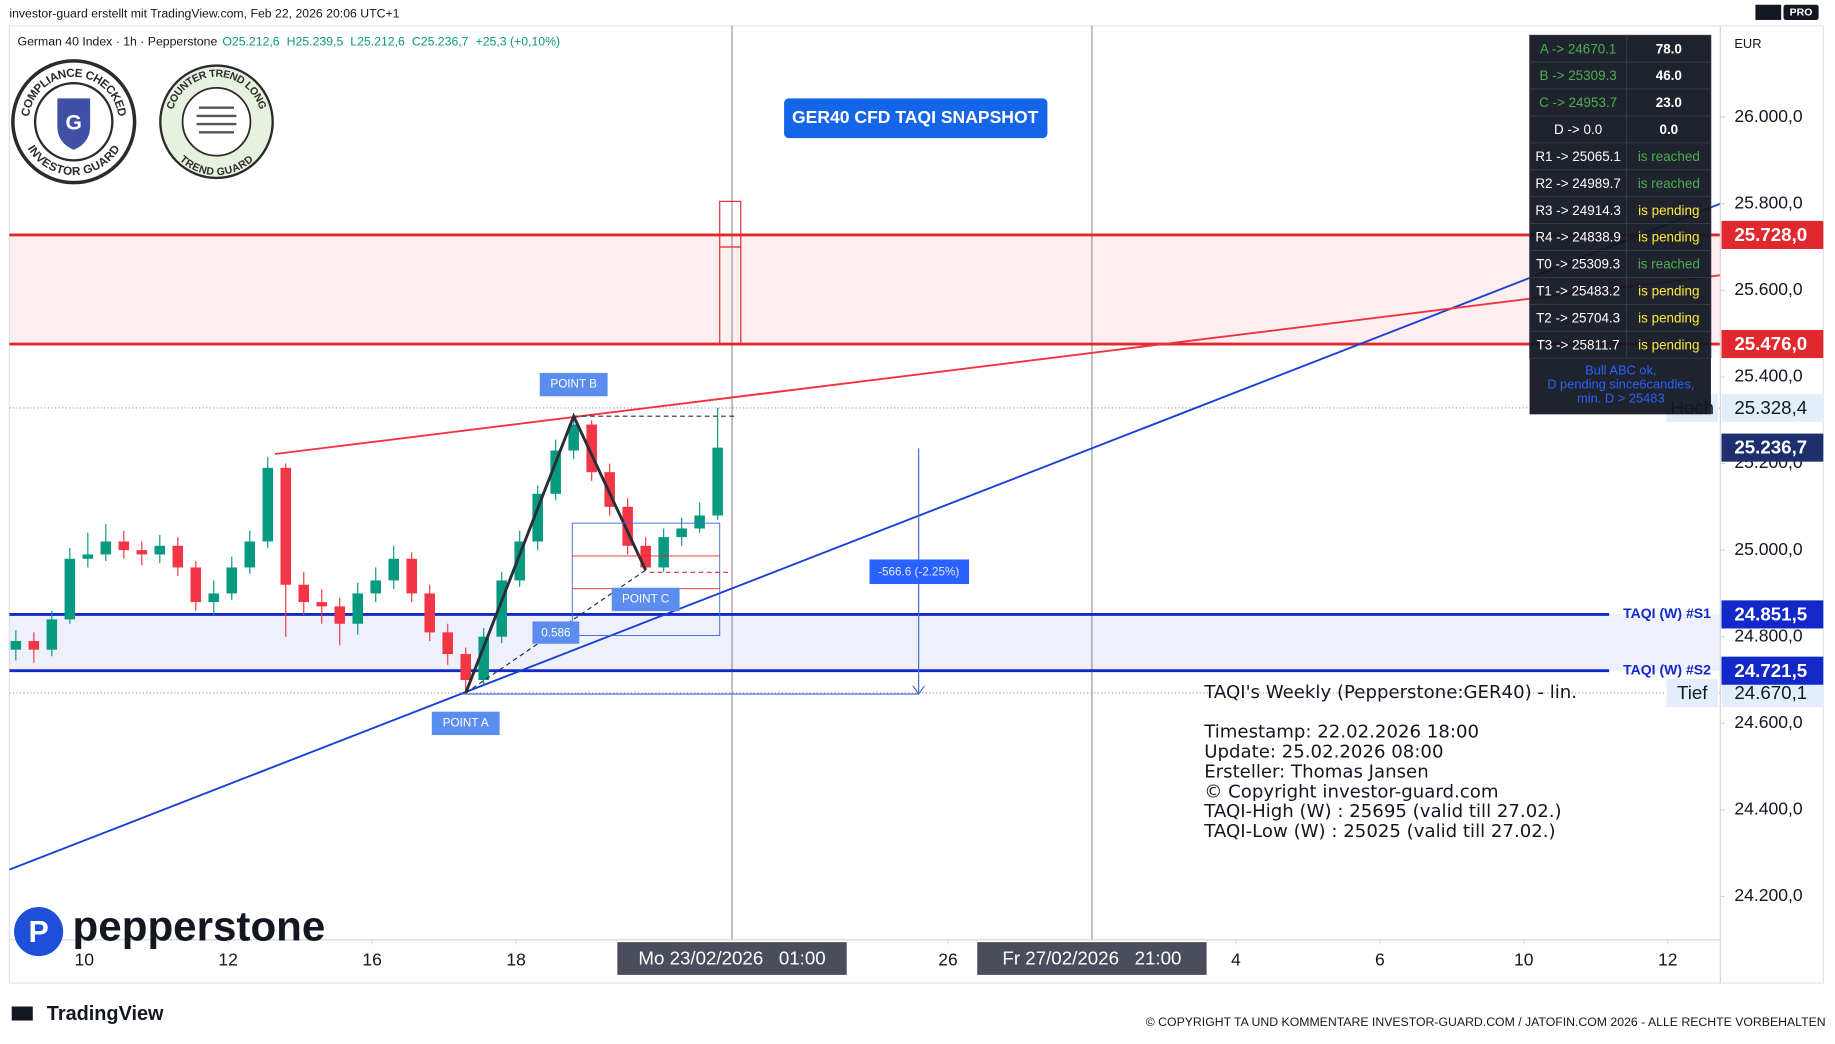  I want to click on info-line: Update: 25.02.2026 08:00, so click(1323, 752).